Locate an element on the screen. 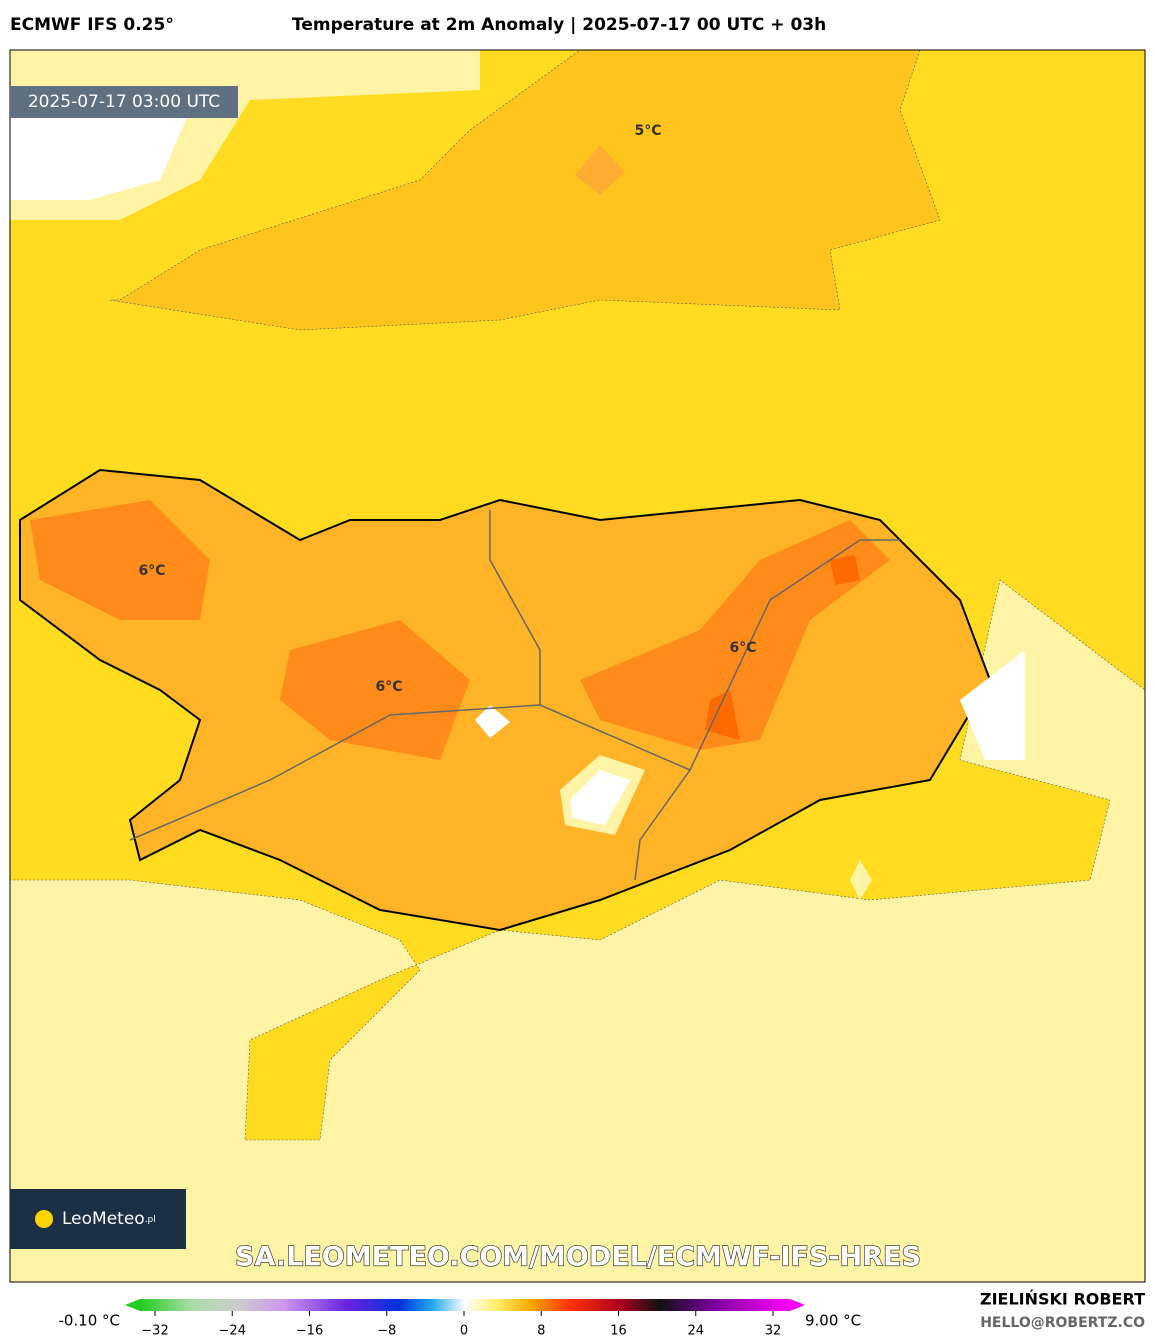 Image resolution: width=1155 pixels, height=1339 pixels. contour-label: 5°C is located at coordinates (647, 131).